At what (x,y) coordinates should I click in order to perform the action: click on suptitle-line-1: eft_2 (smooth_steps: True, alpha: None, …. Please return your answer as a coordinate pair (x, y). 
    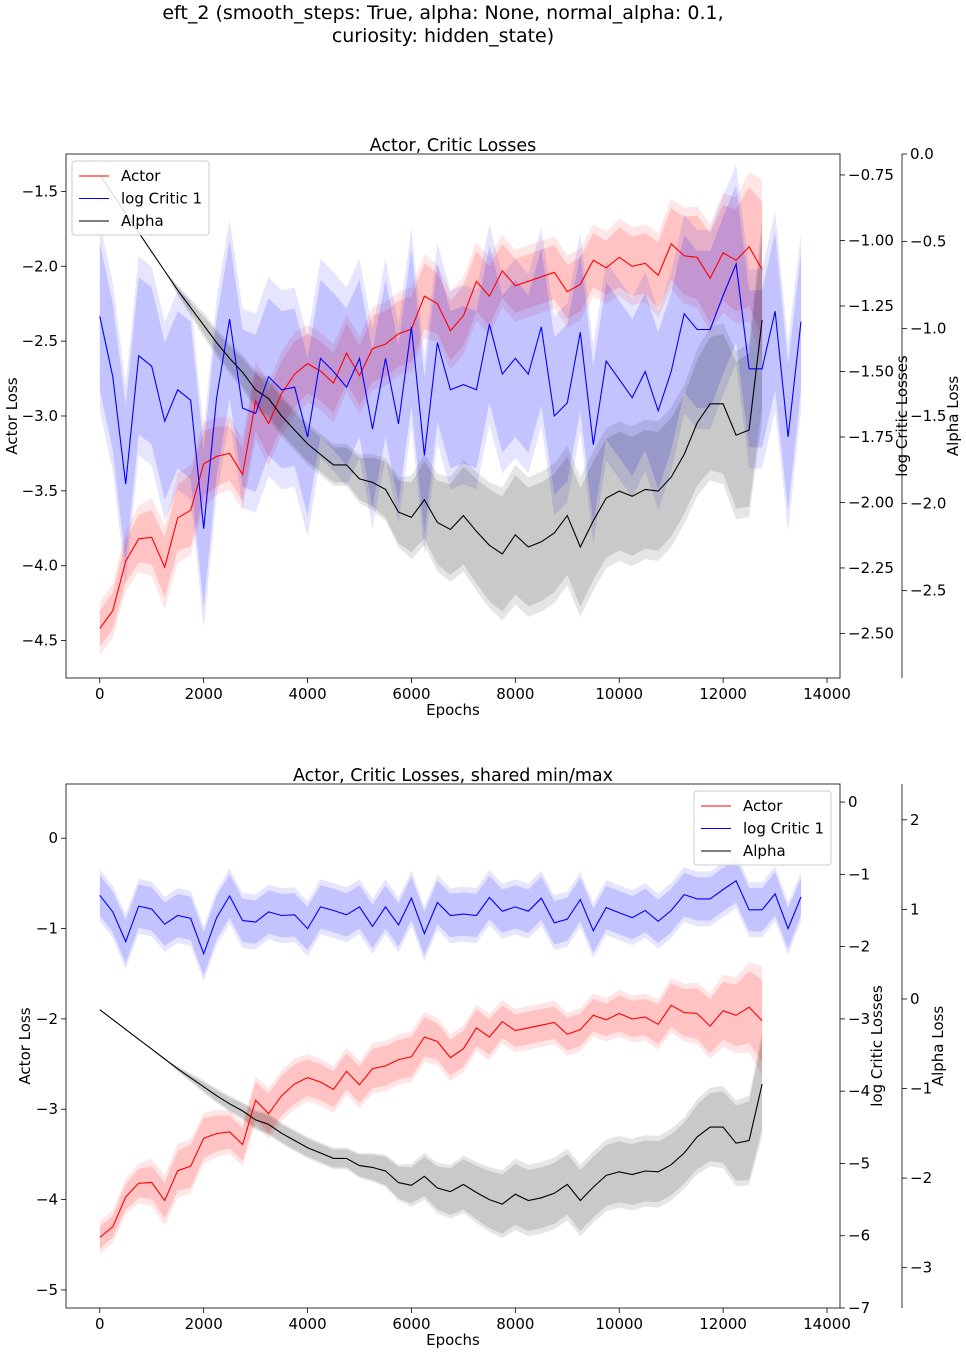
    Looking at the image, I should click on (443, 13).